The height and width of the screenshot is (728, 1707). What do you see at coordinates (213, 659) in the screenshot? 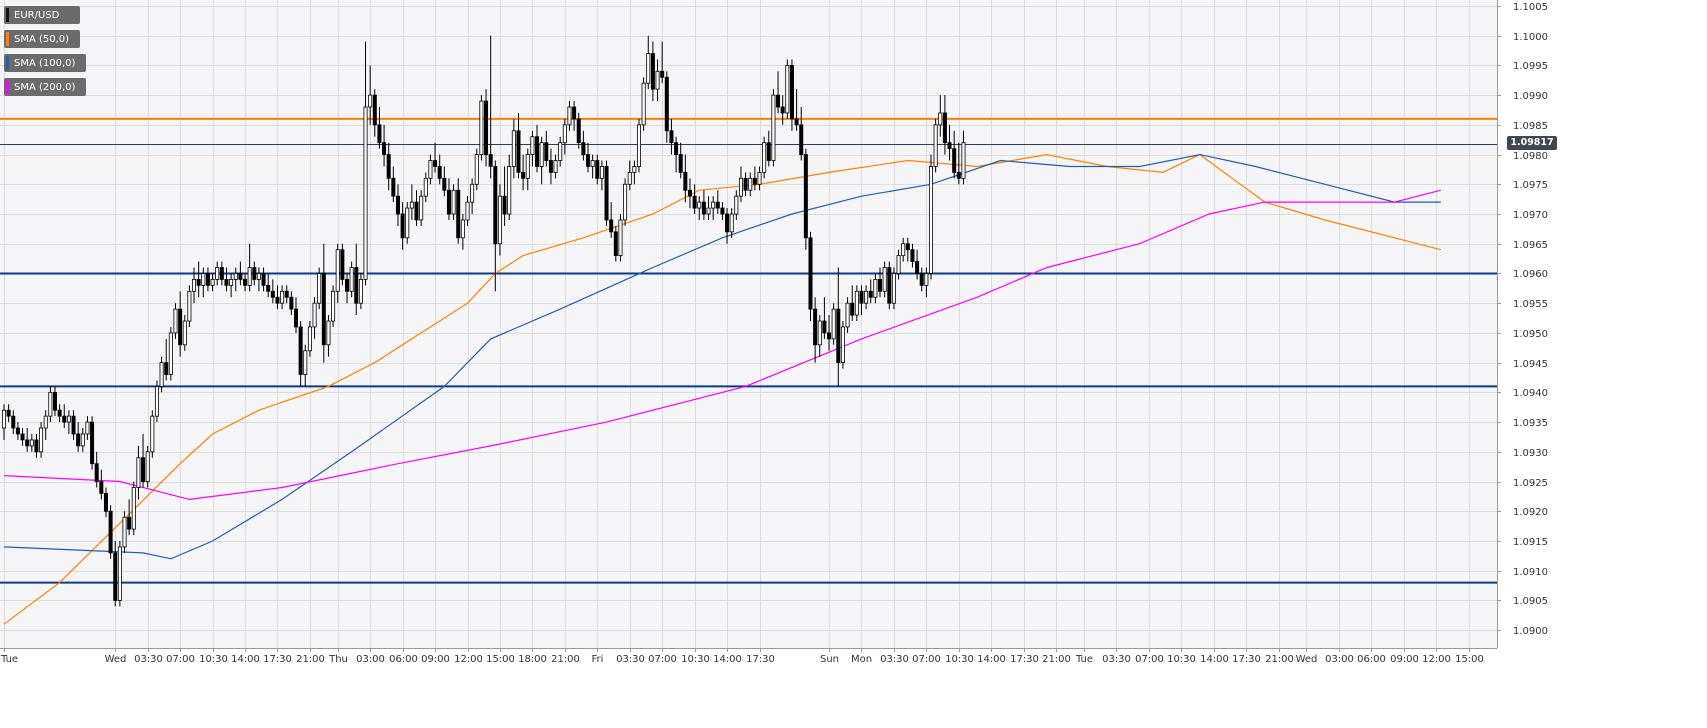
I see `x-tick-label: 10:30` at bounding box center [213, 659].